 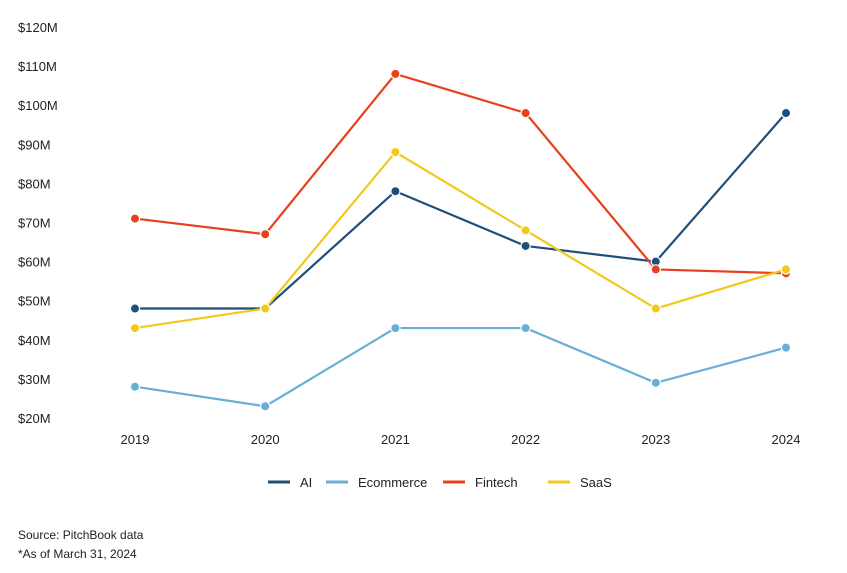 What do you see at coordinates (265, 439) in the screenshot?
I see `x-tick-label: 2020` at bounding box center [265, 439].